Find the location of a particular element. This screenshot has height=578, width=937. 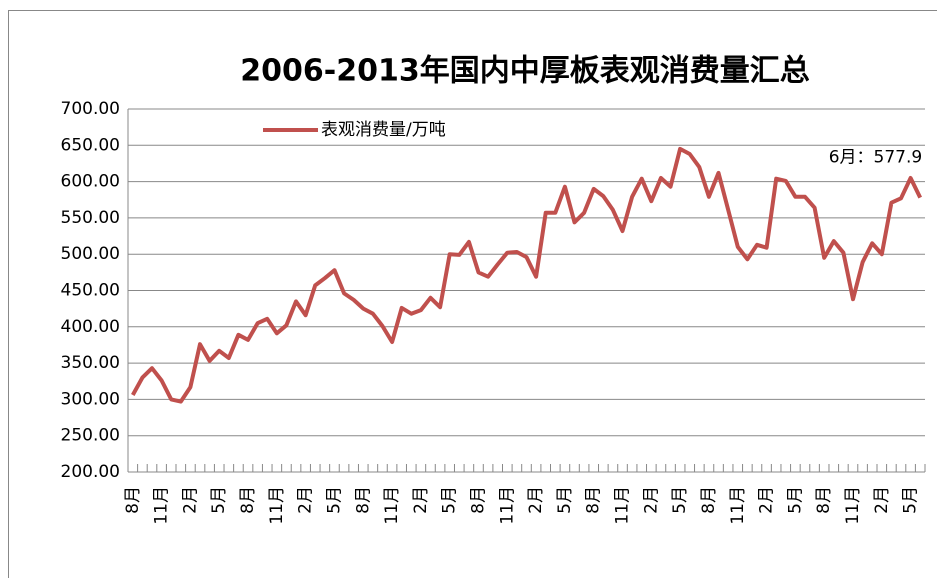

y-tick-label: 650.00 is located at coordinates (90, 145).